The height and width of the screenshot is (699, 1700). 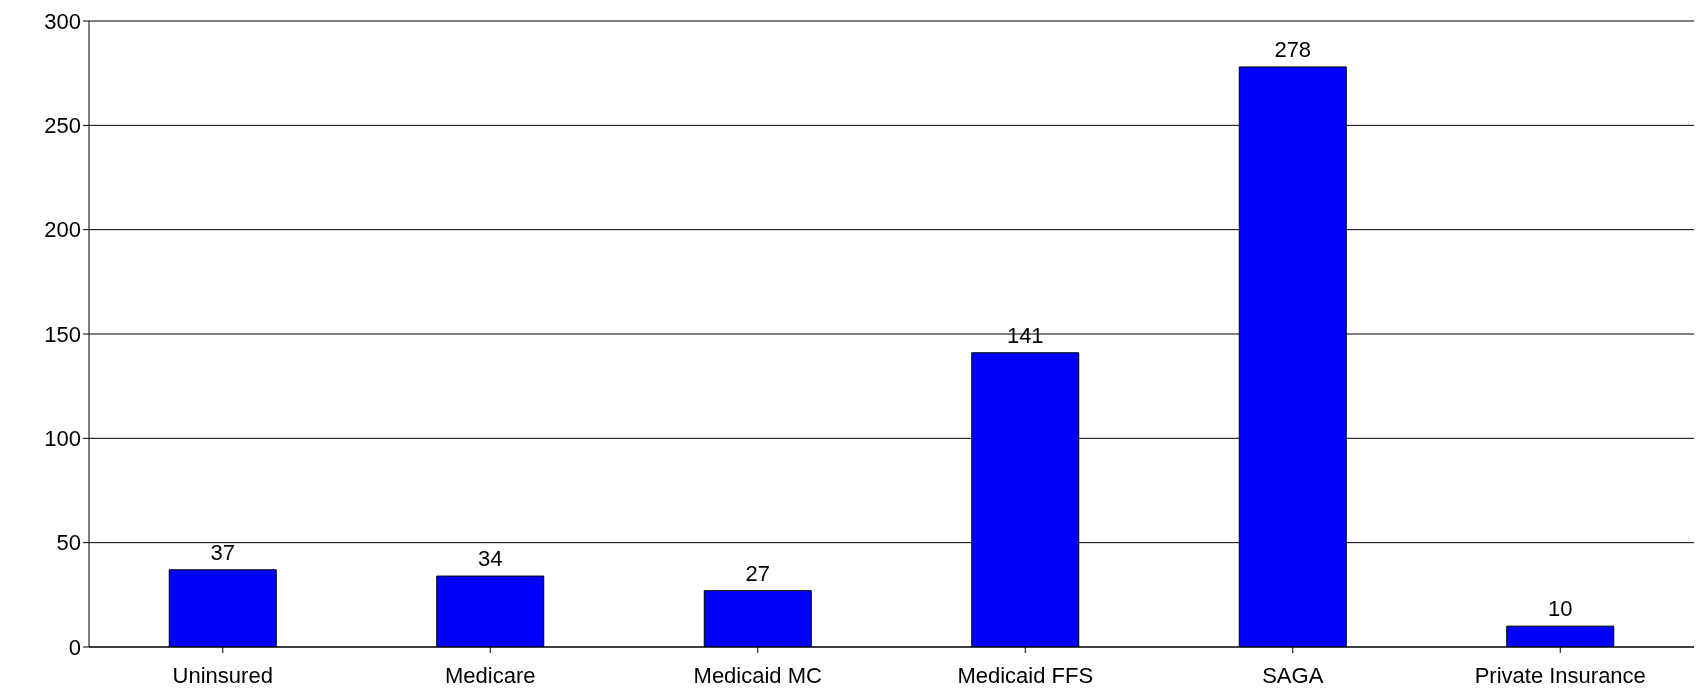 I want to click on y-tick-label: 100, so click(x=62, y=439).